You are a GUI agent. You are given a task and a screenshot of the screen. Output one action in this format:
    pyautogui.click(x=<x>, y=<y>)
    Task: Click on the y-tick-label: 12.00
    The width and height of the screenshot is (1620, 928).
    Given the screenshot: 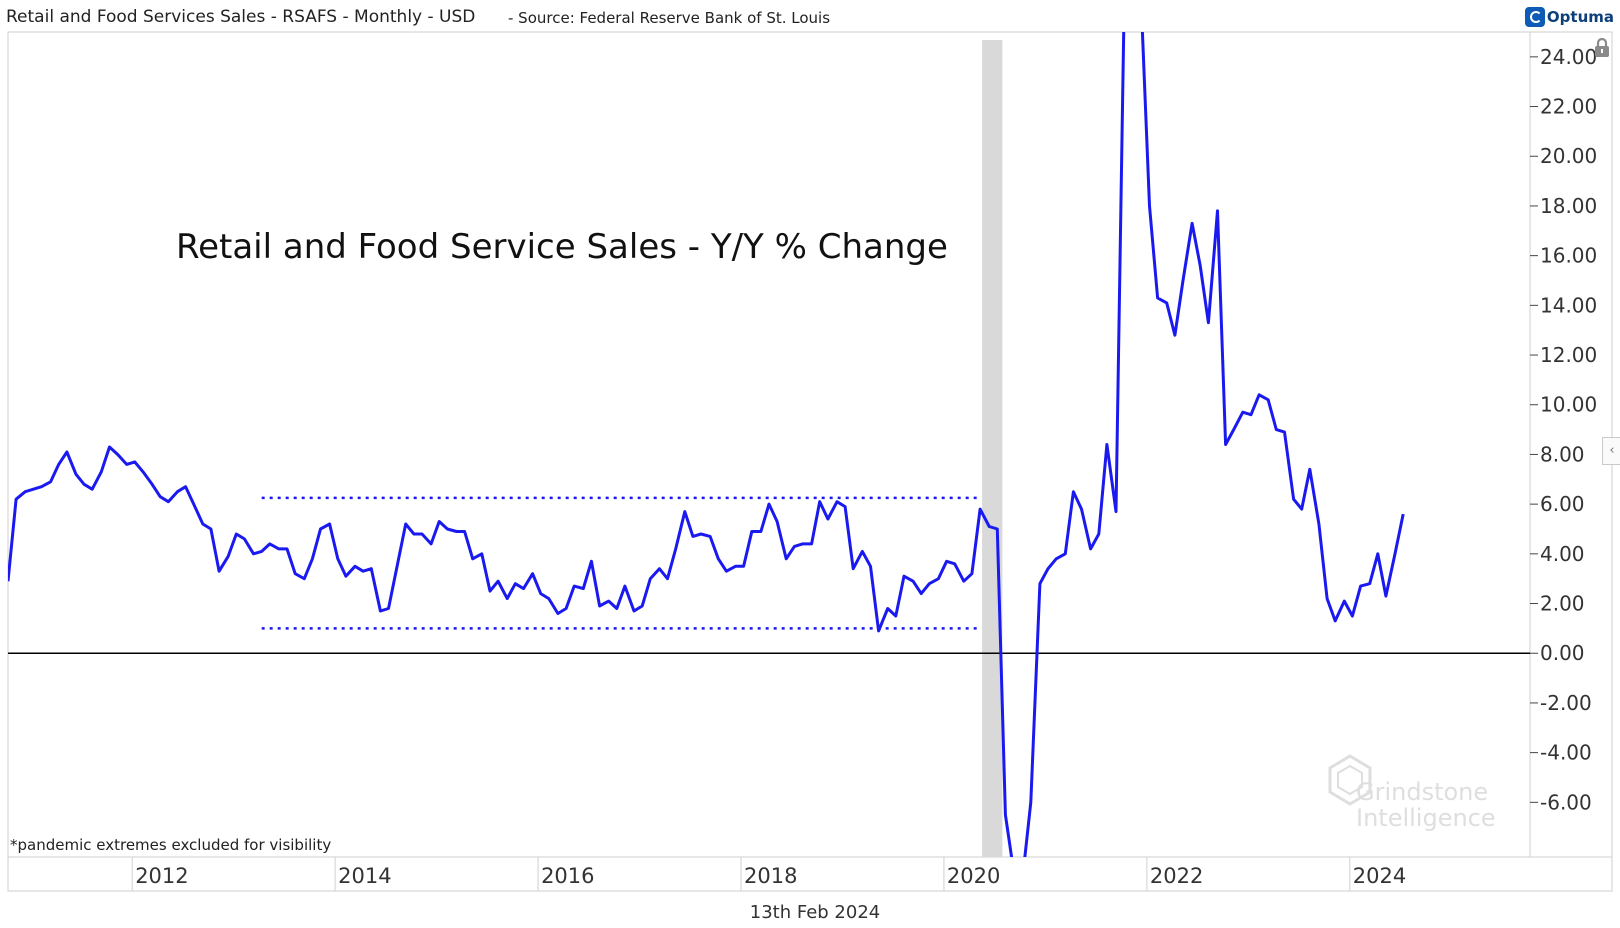 What is the action you would take?
    pyautogui.click(x=1568, y=355)
    